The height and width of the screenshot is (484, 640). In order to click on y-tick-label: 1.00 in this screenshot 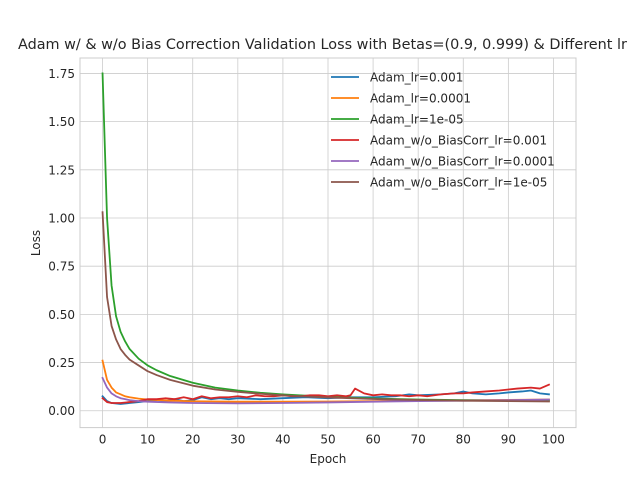, I will do `click(61, 218)`.